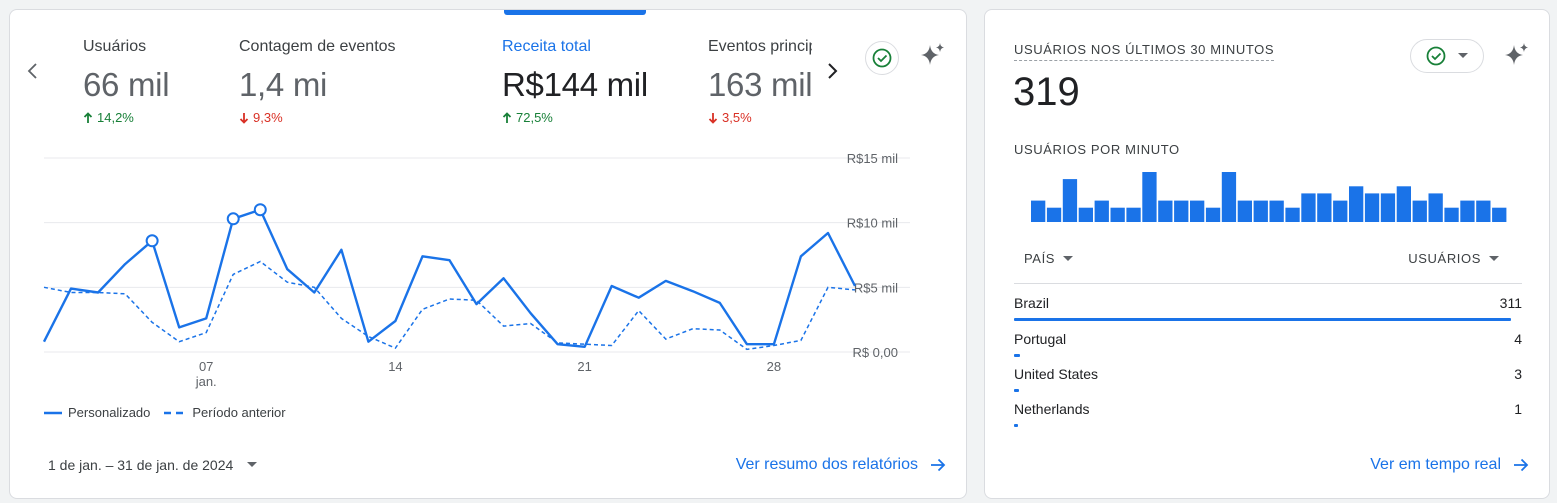  I want to click on solid-line-swatch, so click(53, 412).